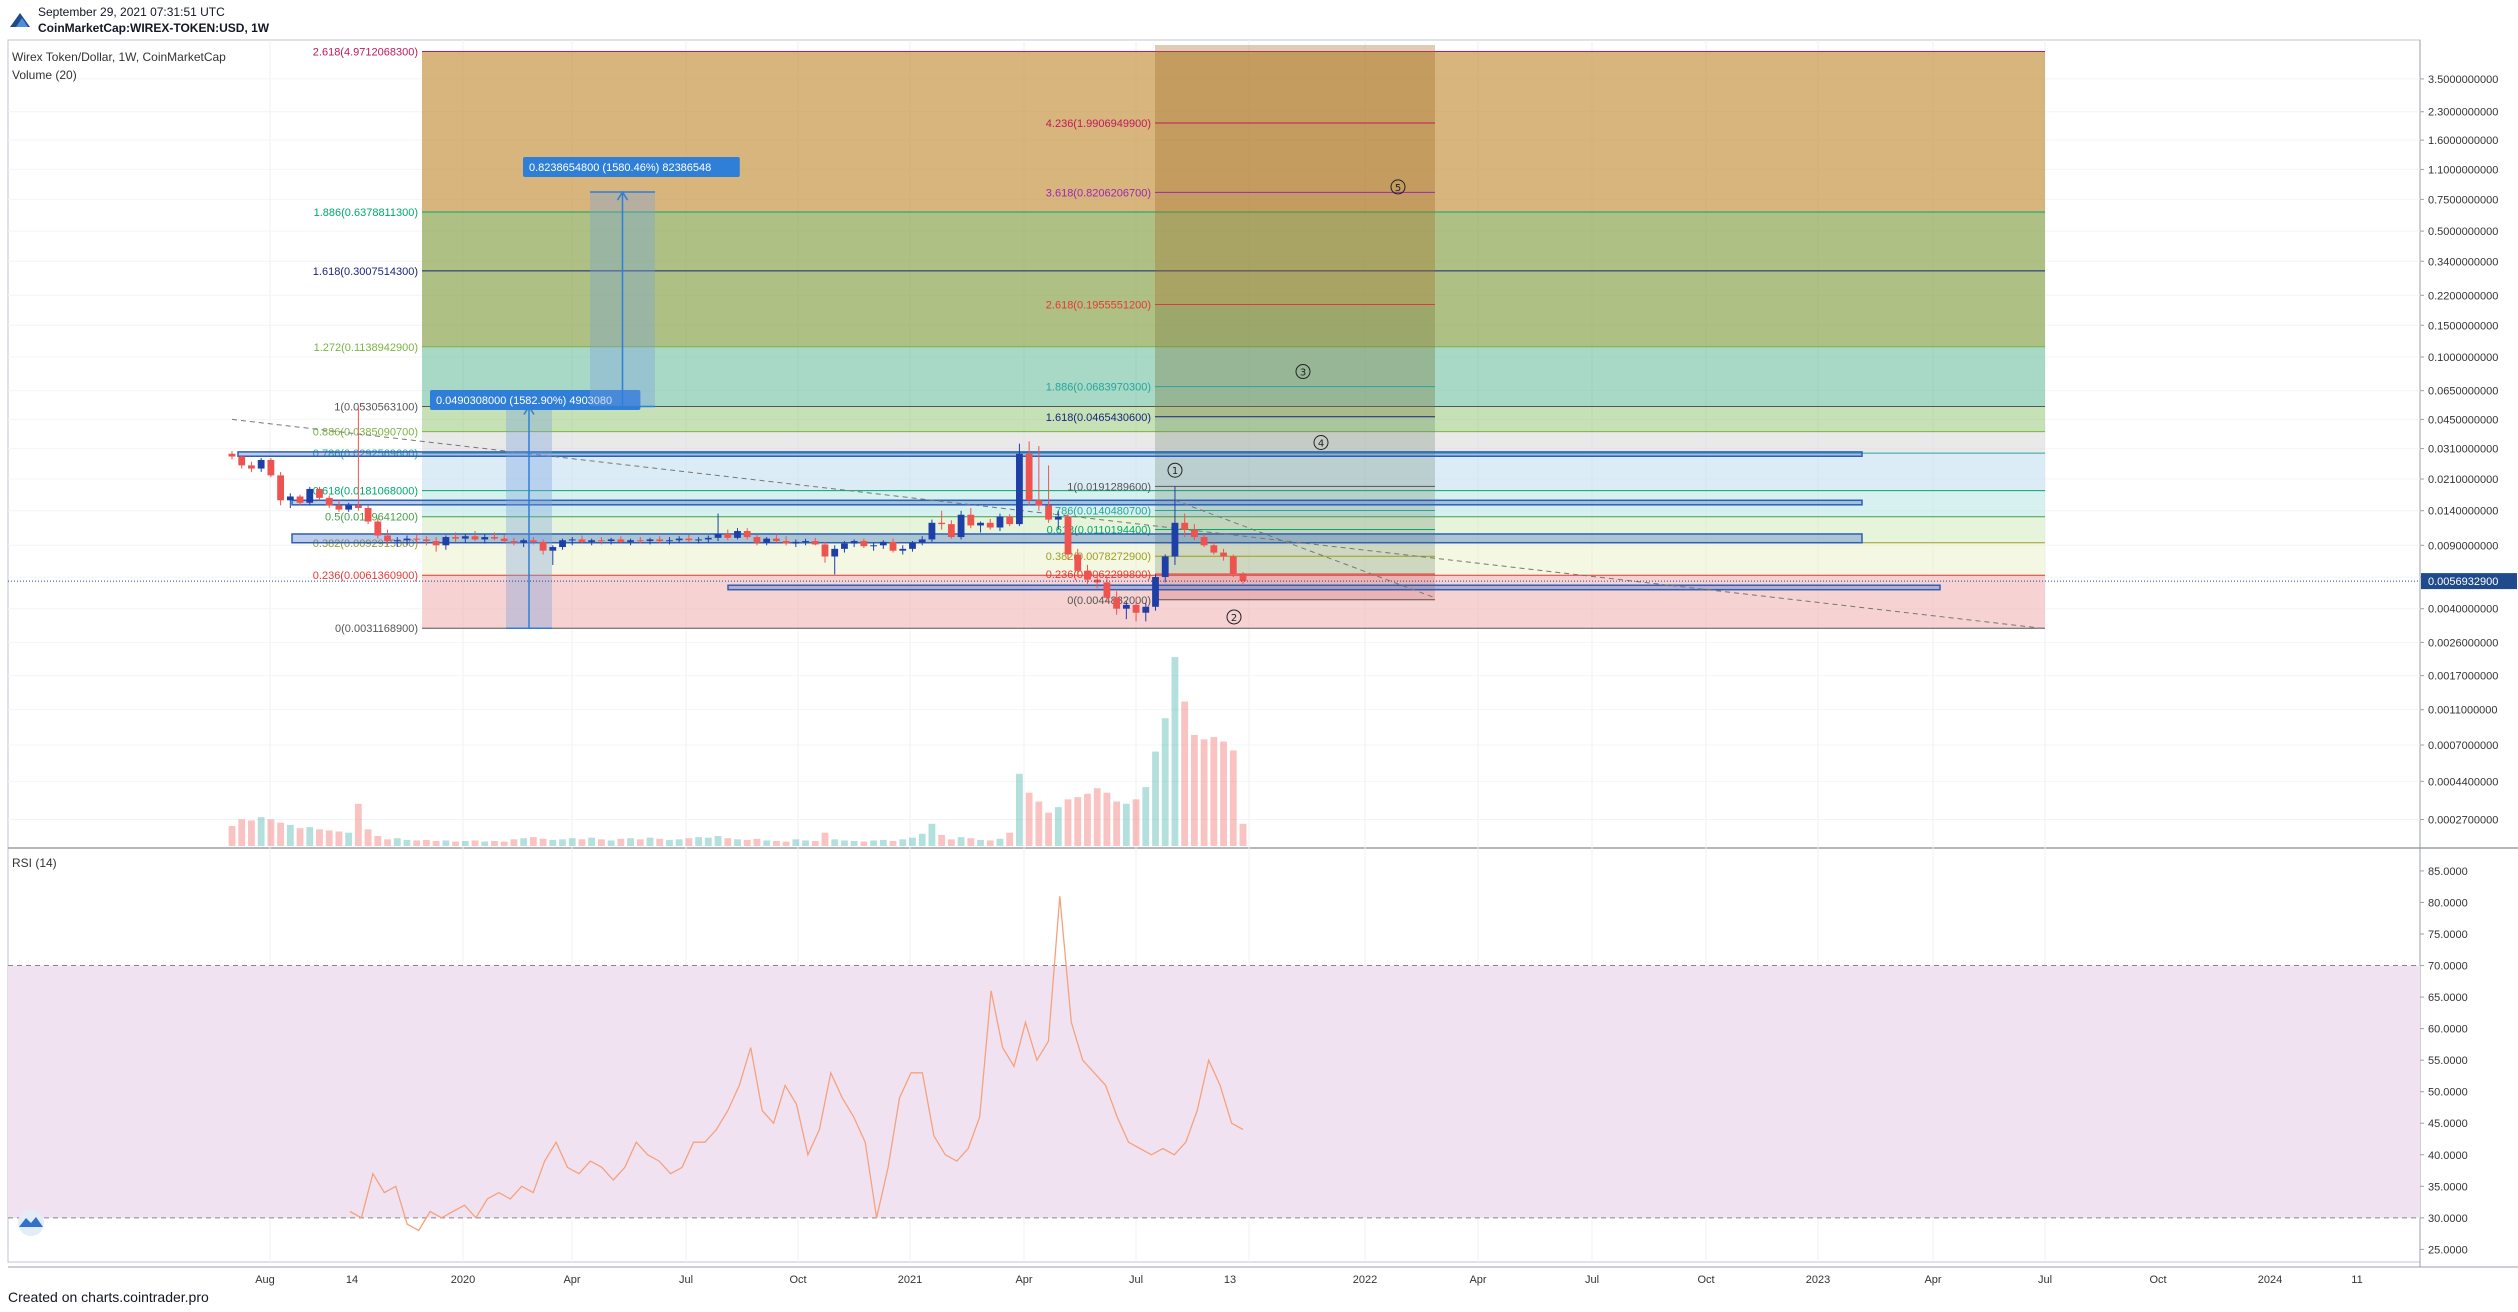 Image resolution: width=2518 pixels, height=1312 pixels. I want to click on cointrader-logo-icon, so click(20, 20).